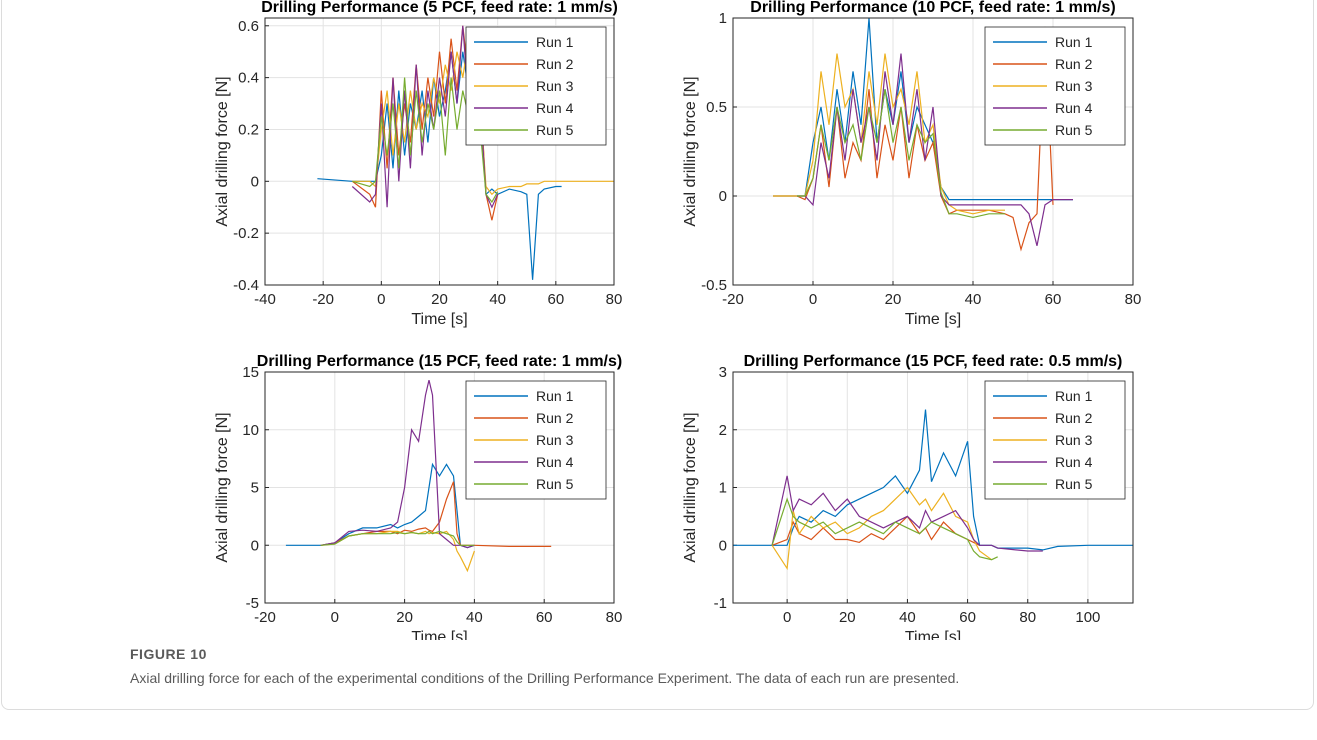 The width and height of the screenshot is (1317, 740). What do you see at coordinates (248, 26) in the screenshot?
I see `y-tick-label: 0.6` at bounding box center [248, 26].